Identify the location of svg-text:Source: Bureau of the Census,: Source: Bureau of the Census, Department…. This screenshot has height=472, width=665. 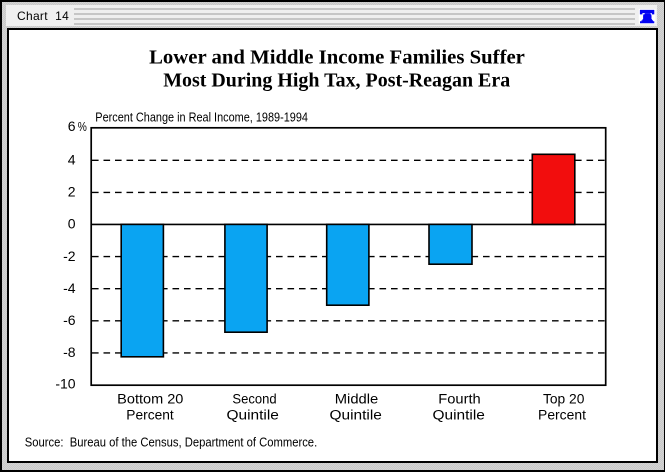
(171, 441).